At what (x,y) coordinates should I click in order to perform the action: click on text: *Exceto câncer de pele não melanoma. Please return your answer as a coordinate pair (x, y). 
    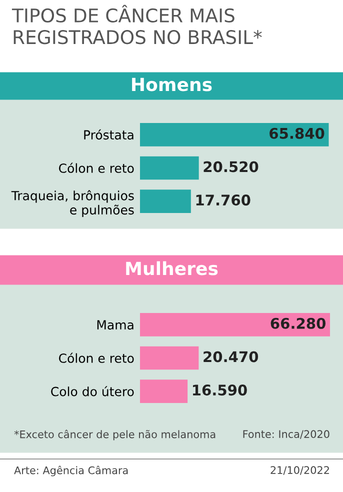
    Looking at the image, I should click on (115, 435).